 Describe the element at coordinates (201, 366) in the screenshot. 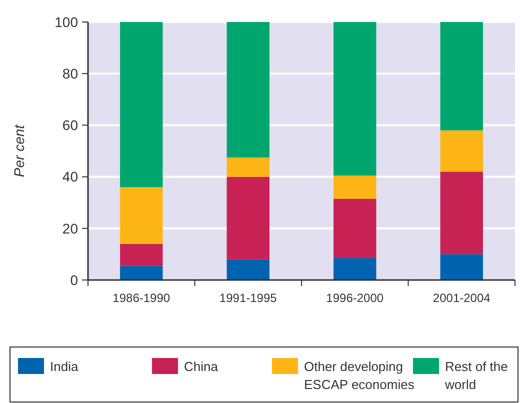

I see `legend-label: China` at that location.